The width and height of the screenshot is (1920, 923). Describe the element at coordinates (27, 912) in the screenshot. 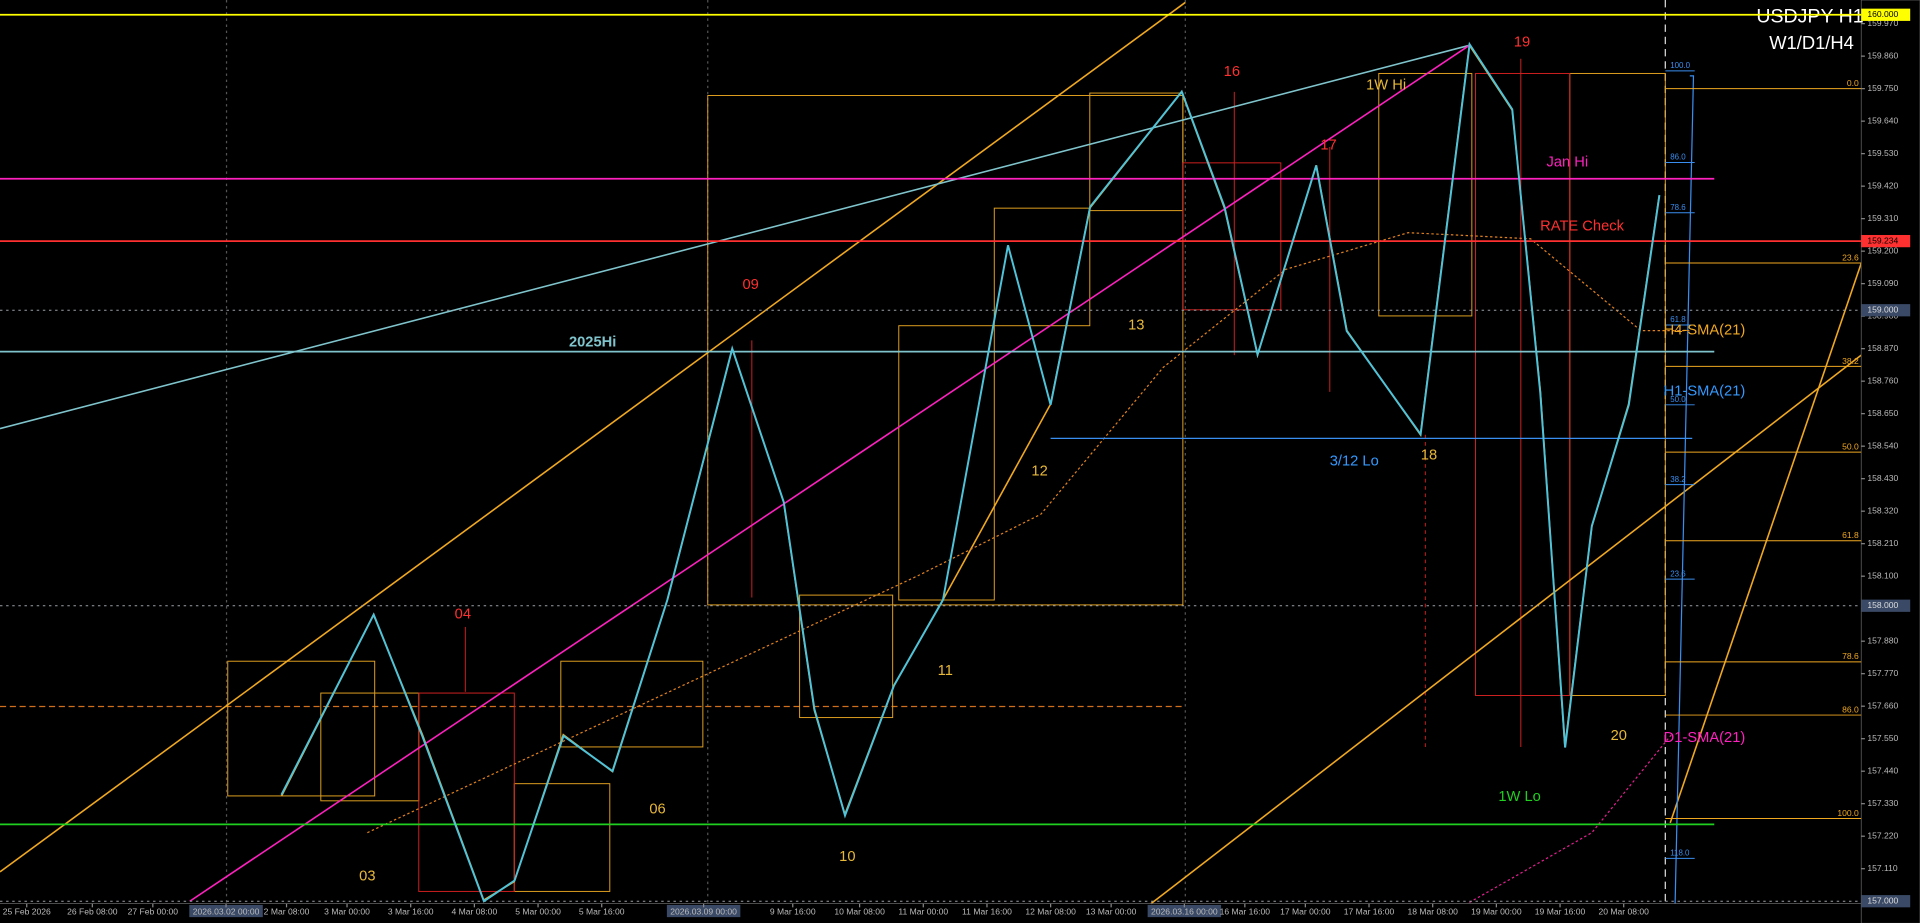

I see `x-tick-label: 25 Feb 2026` at that location.